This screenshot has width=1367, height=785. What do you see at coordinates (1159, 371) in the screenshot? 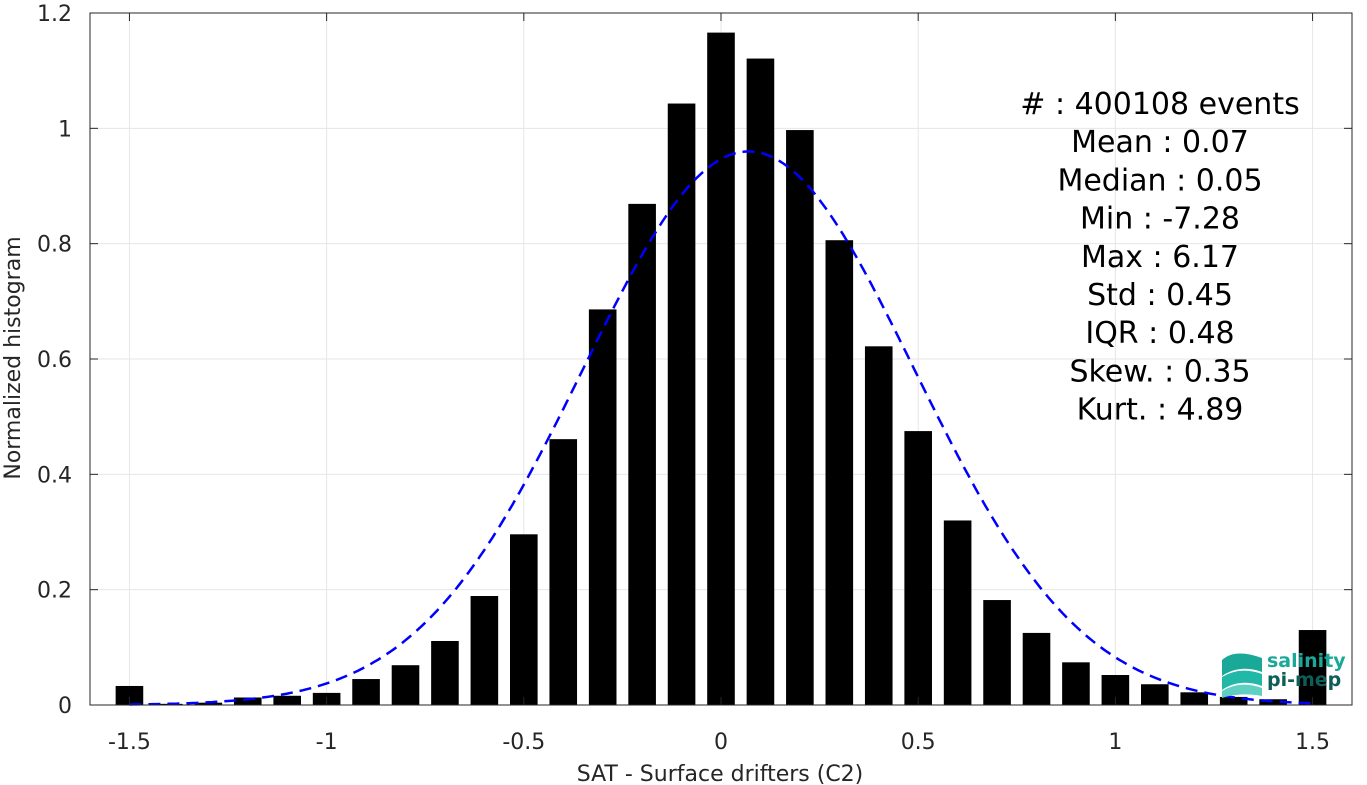
I see `stat-line: Skew. : 0.35` at bounding box center [1159, 371].